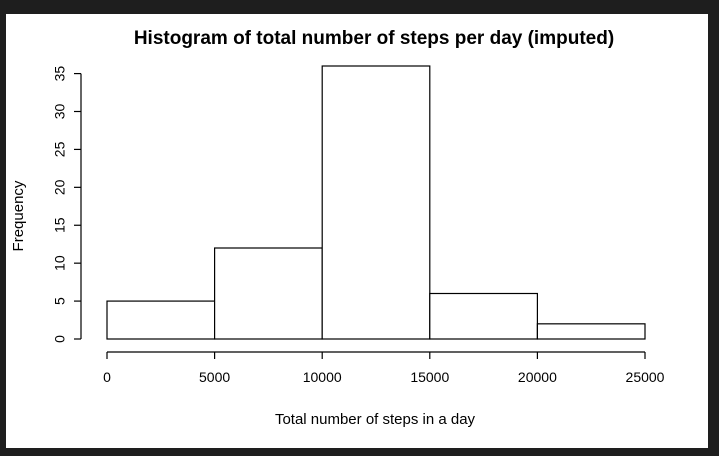 The height and width of the screenshot is (456, 719). What do you see at coordinates (429, 377) in the screenshot?
I see `x-tick-label: 15000` at bounding box center [429, 377].